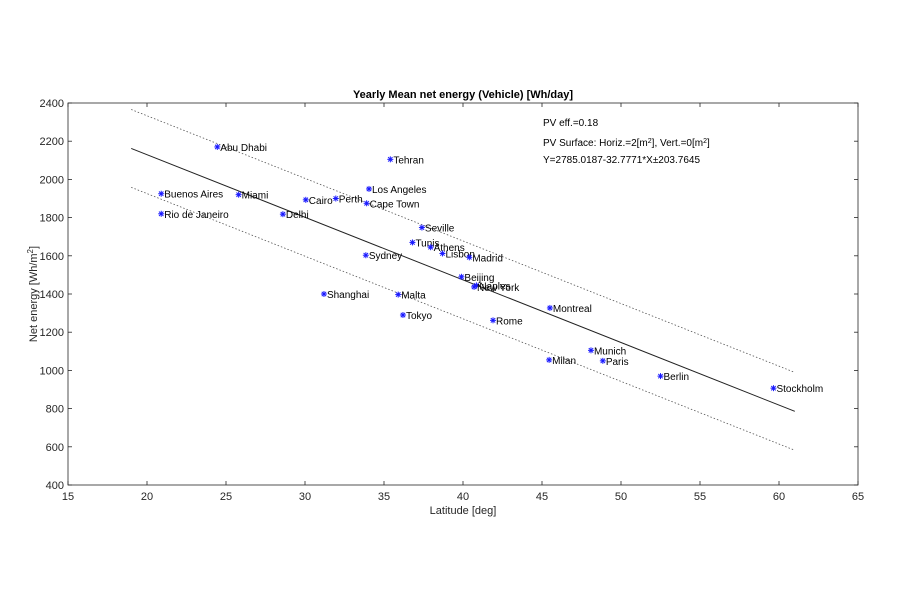 The height and width of the screenshot is (600, 900). I want to click on point-label: Miami, so click(255, 196).